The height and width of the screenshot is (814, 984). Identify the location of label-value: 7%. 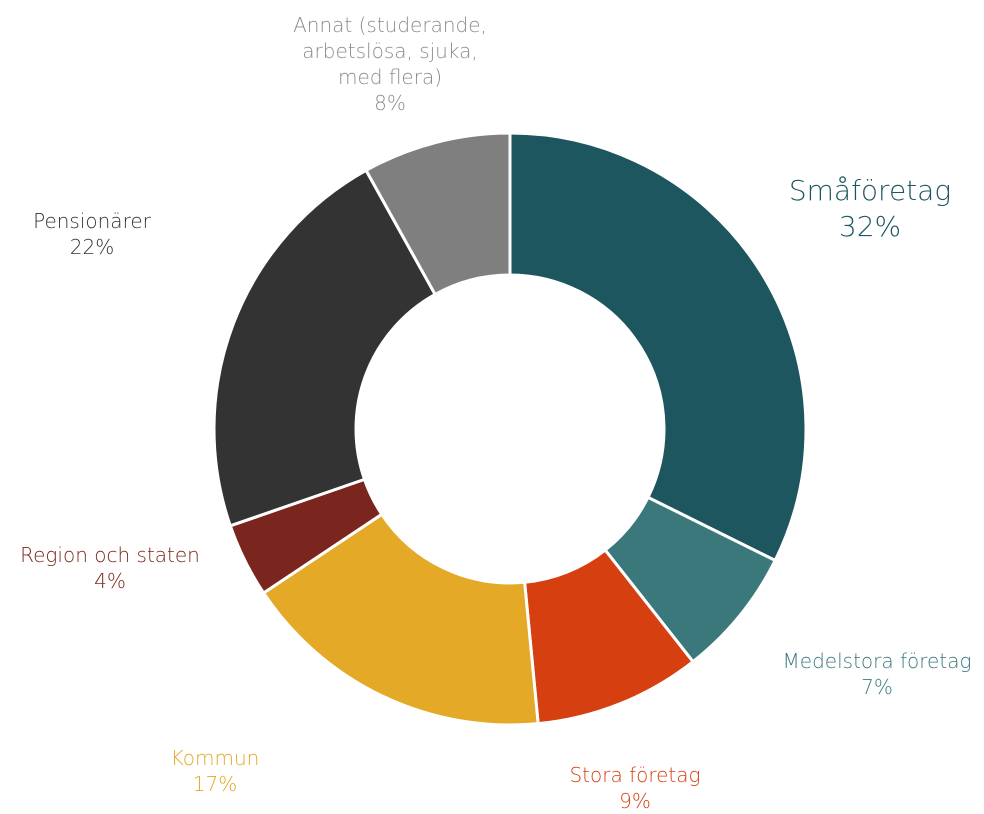
(877, 687).